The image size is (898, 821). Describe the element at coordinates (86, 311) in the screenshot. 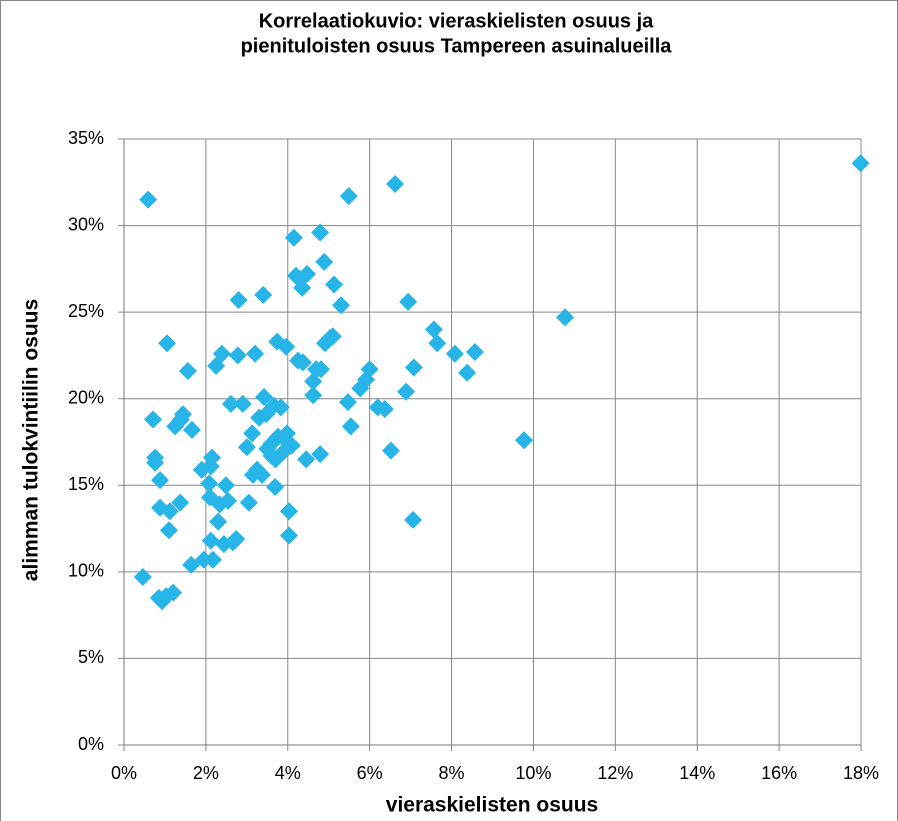

I see `y-tick-label: 25%` at that location.